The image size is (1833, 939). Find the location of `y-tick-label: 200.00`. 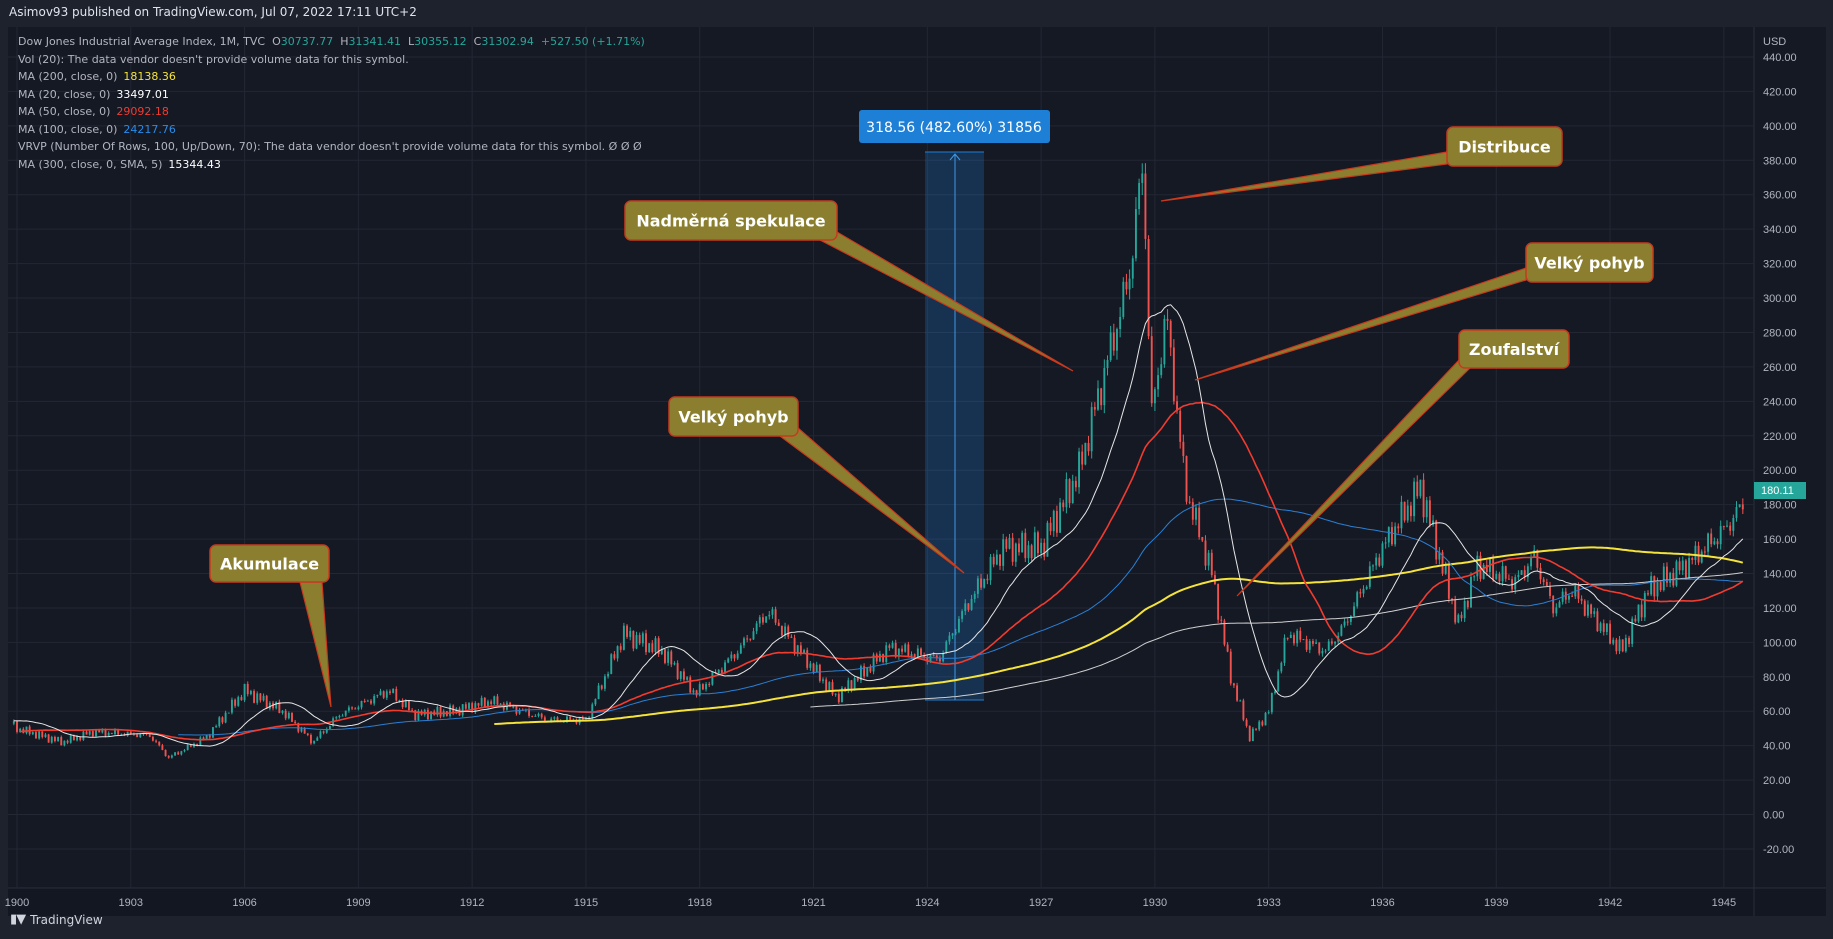

y-tick-label: 200.00 is located at coordinates (1780, 471).